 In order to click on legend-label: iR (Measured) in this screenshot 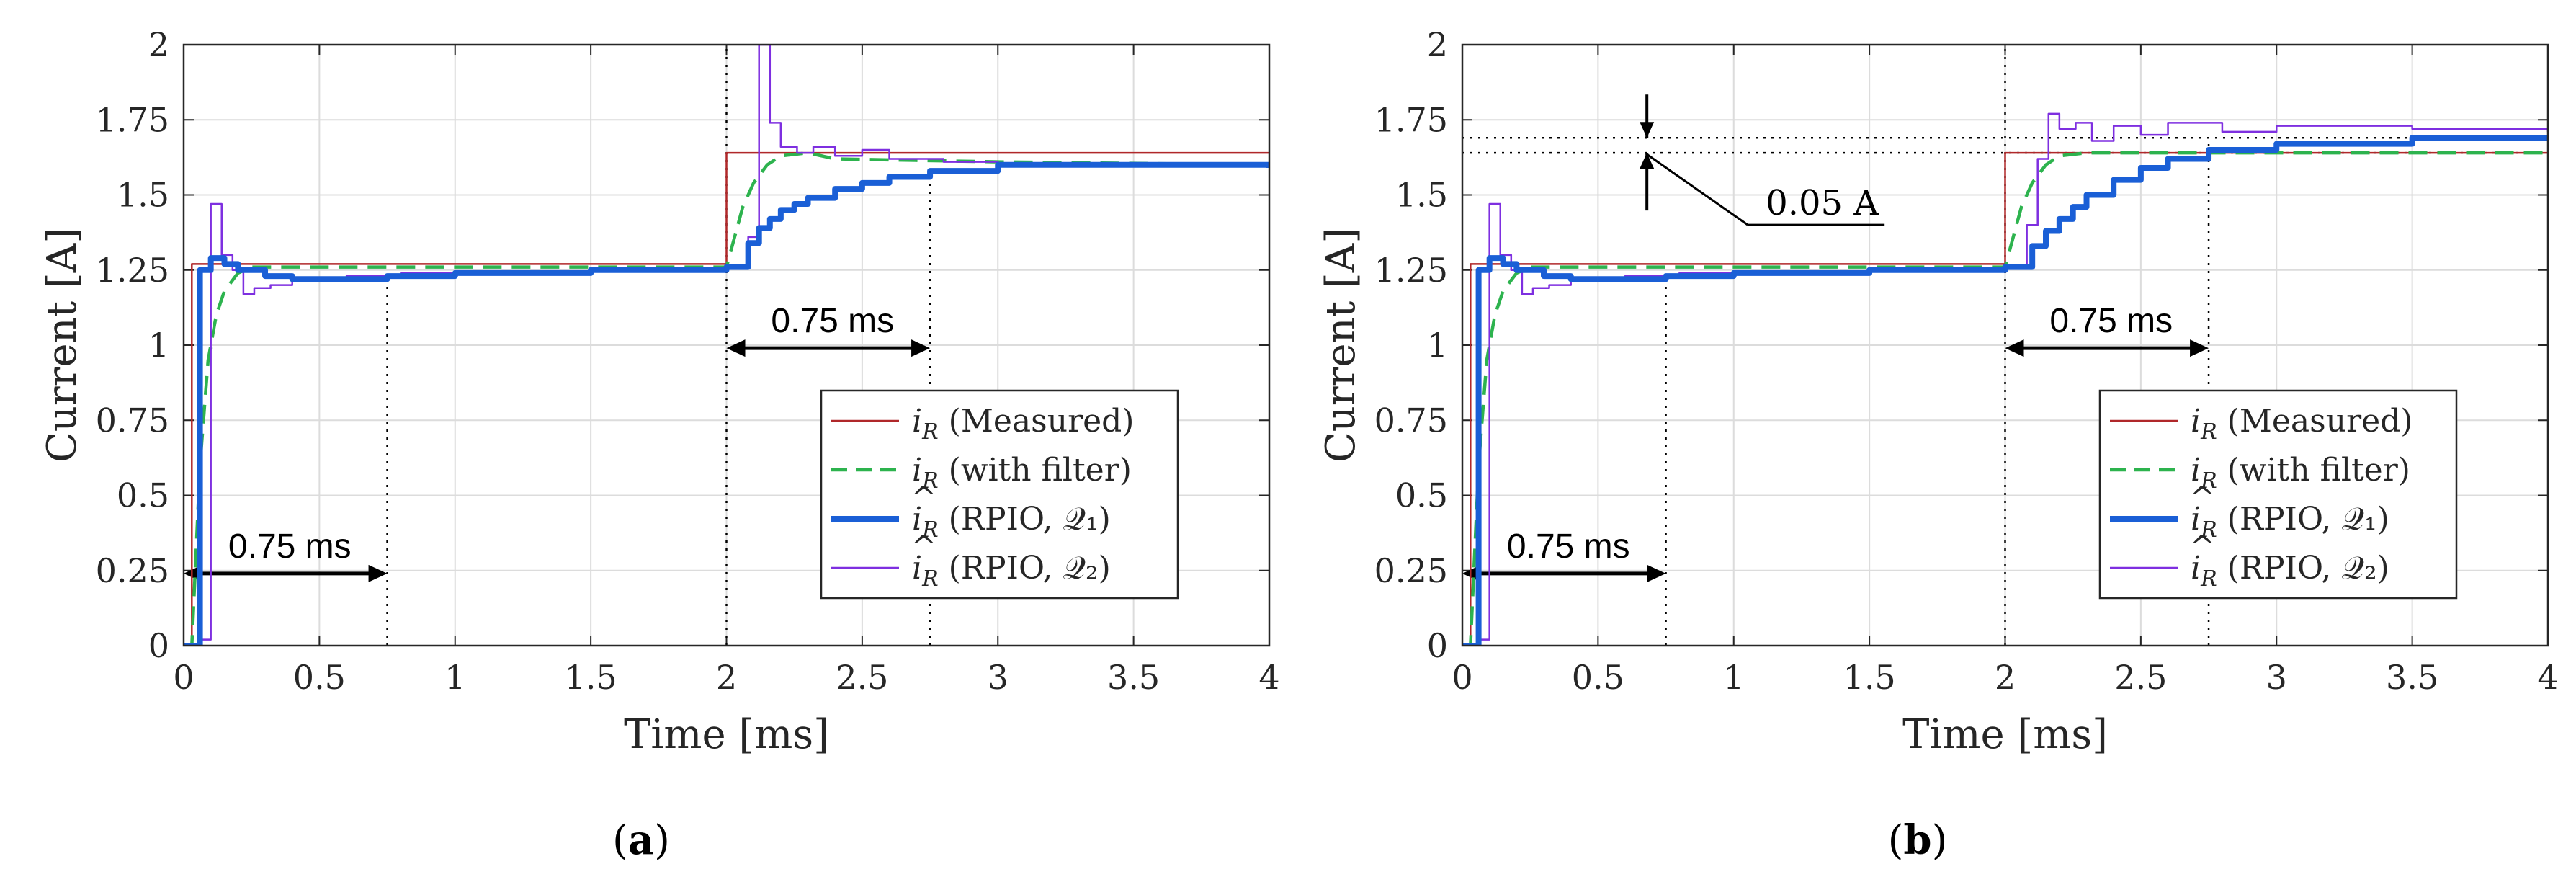, I will do `click(2301, 424)`.